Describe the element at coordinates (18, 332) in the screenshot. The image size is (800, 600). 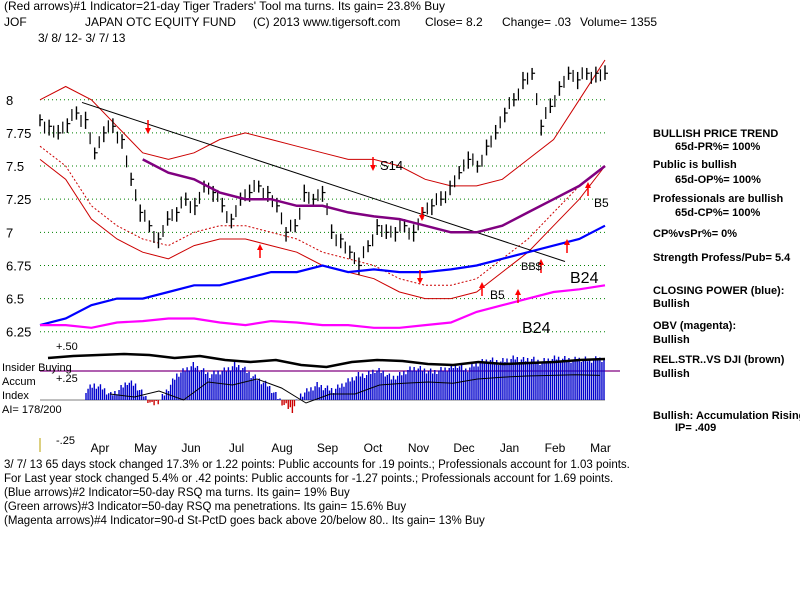
I see `y-tick-label: 6.25` at that location.